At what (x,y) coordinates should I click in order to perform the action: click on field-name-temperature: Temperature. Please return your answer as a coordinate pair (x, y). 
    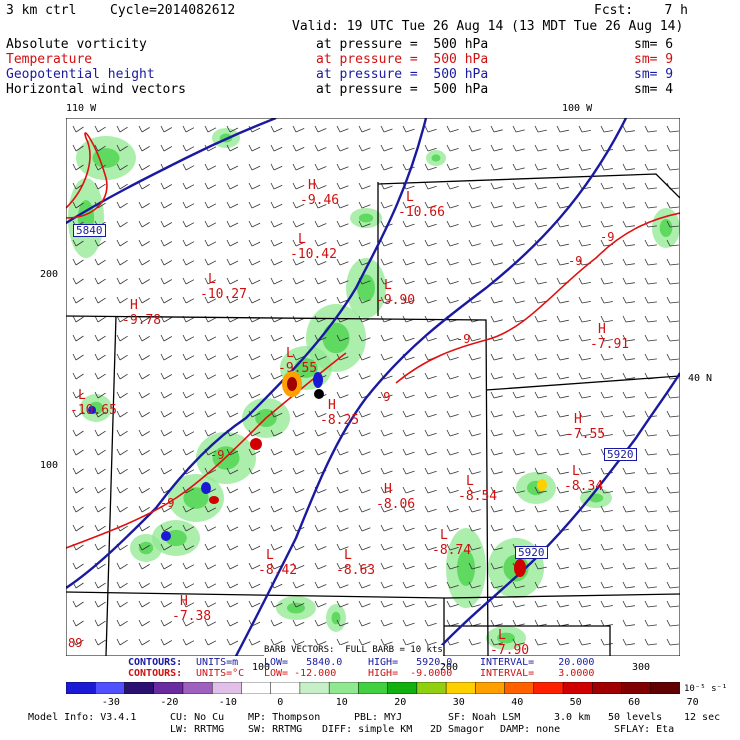
    Looking at the image, I should click on (49, 59).